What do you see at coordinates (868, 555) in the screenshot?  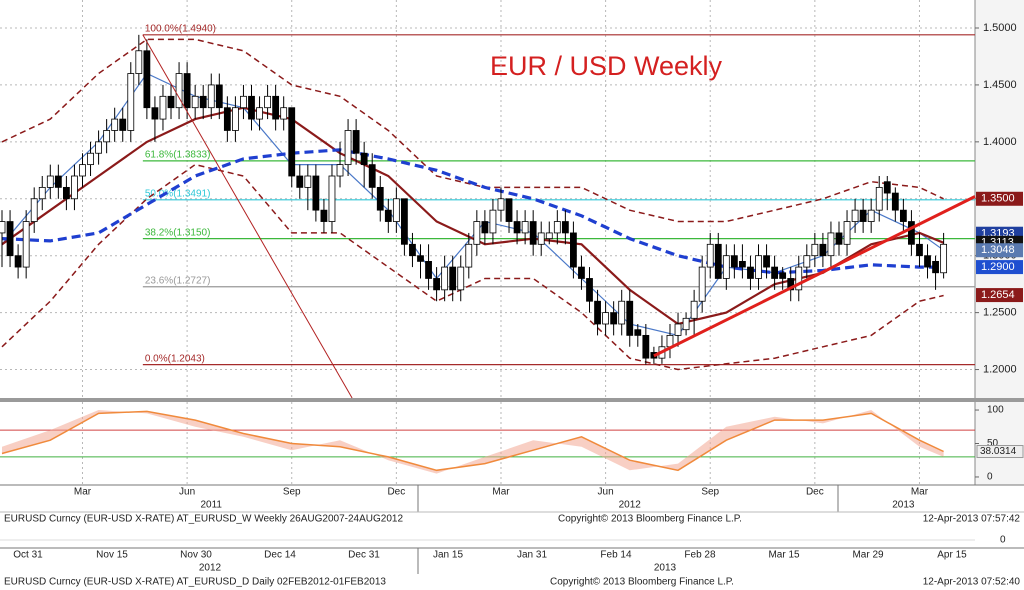 I see `strip-date-label: Mar 29` at bounding box center [868, 555].